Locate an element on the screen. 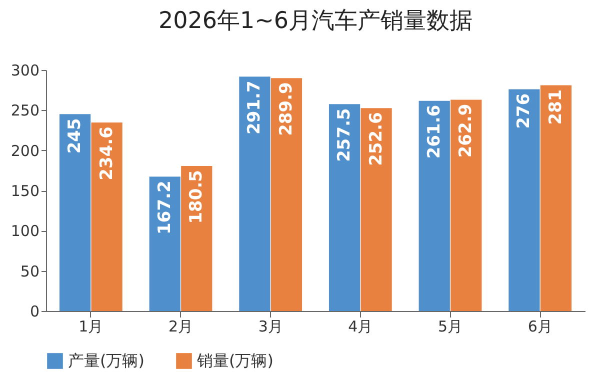  x-tick-label: 1月 is located at coordinates (91, 327).